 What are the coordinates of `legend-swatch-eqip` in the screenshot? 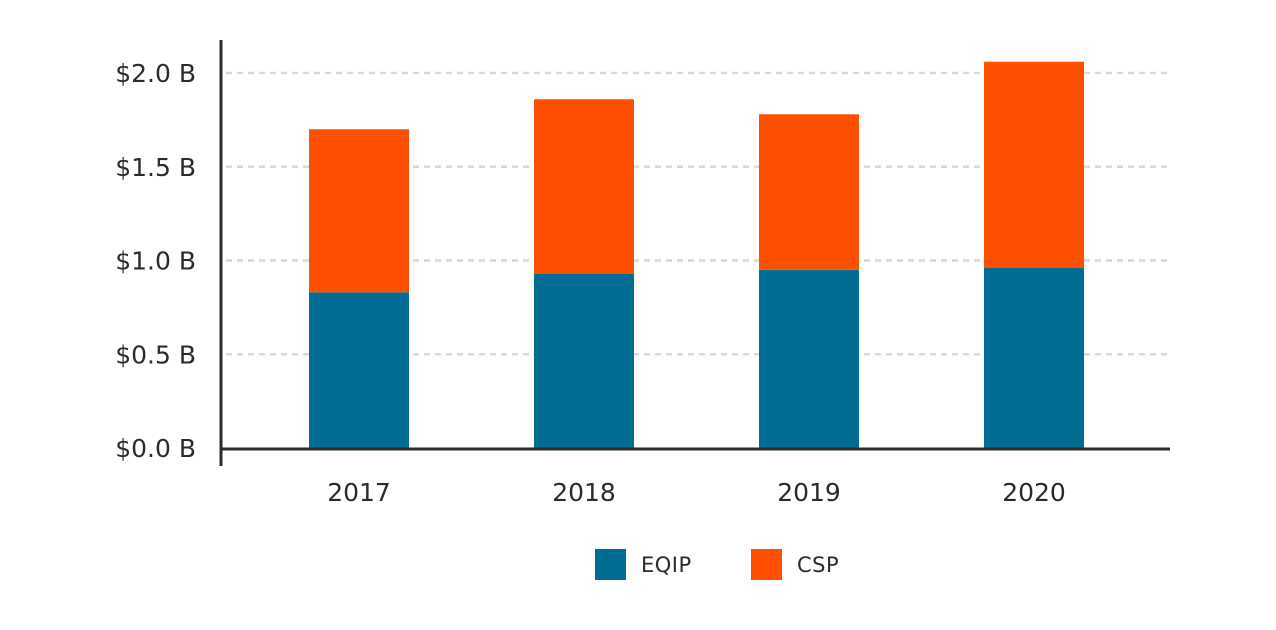 It's located at (610, 564).